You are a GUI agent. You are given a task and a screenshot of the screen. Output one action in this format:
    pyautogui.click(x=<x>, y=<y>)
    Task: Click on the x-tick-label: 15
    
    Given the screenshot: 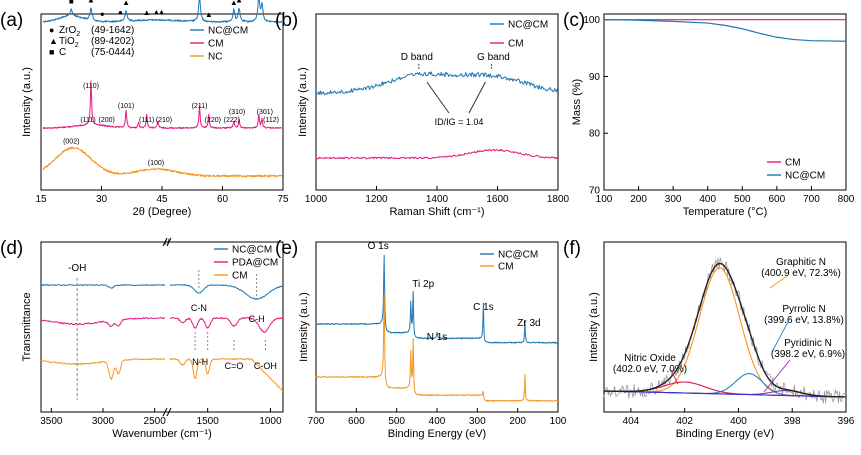 What is the action you would take?
    pyautogui.click(x=41, y=199)
    